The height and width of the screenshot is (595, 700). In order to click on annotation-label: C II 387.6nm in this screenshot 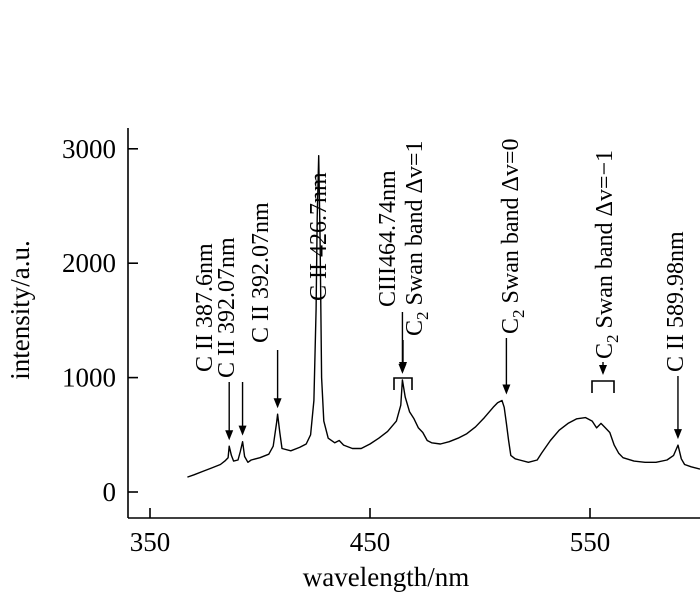, I will do `click(205, 307)`.